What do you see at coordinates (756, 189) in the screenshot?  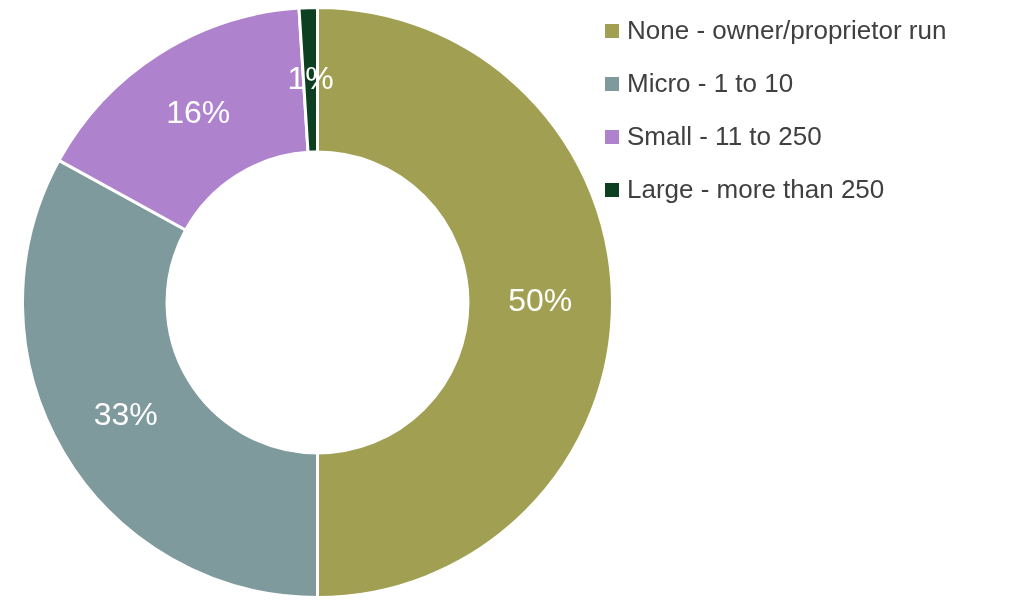 I see `legend-label: Large - more than 250` at bounding box center [756, 189].